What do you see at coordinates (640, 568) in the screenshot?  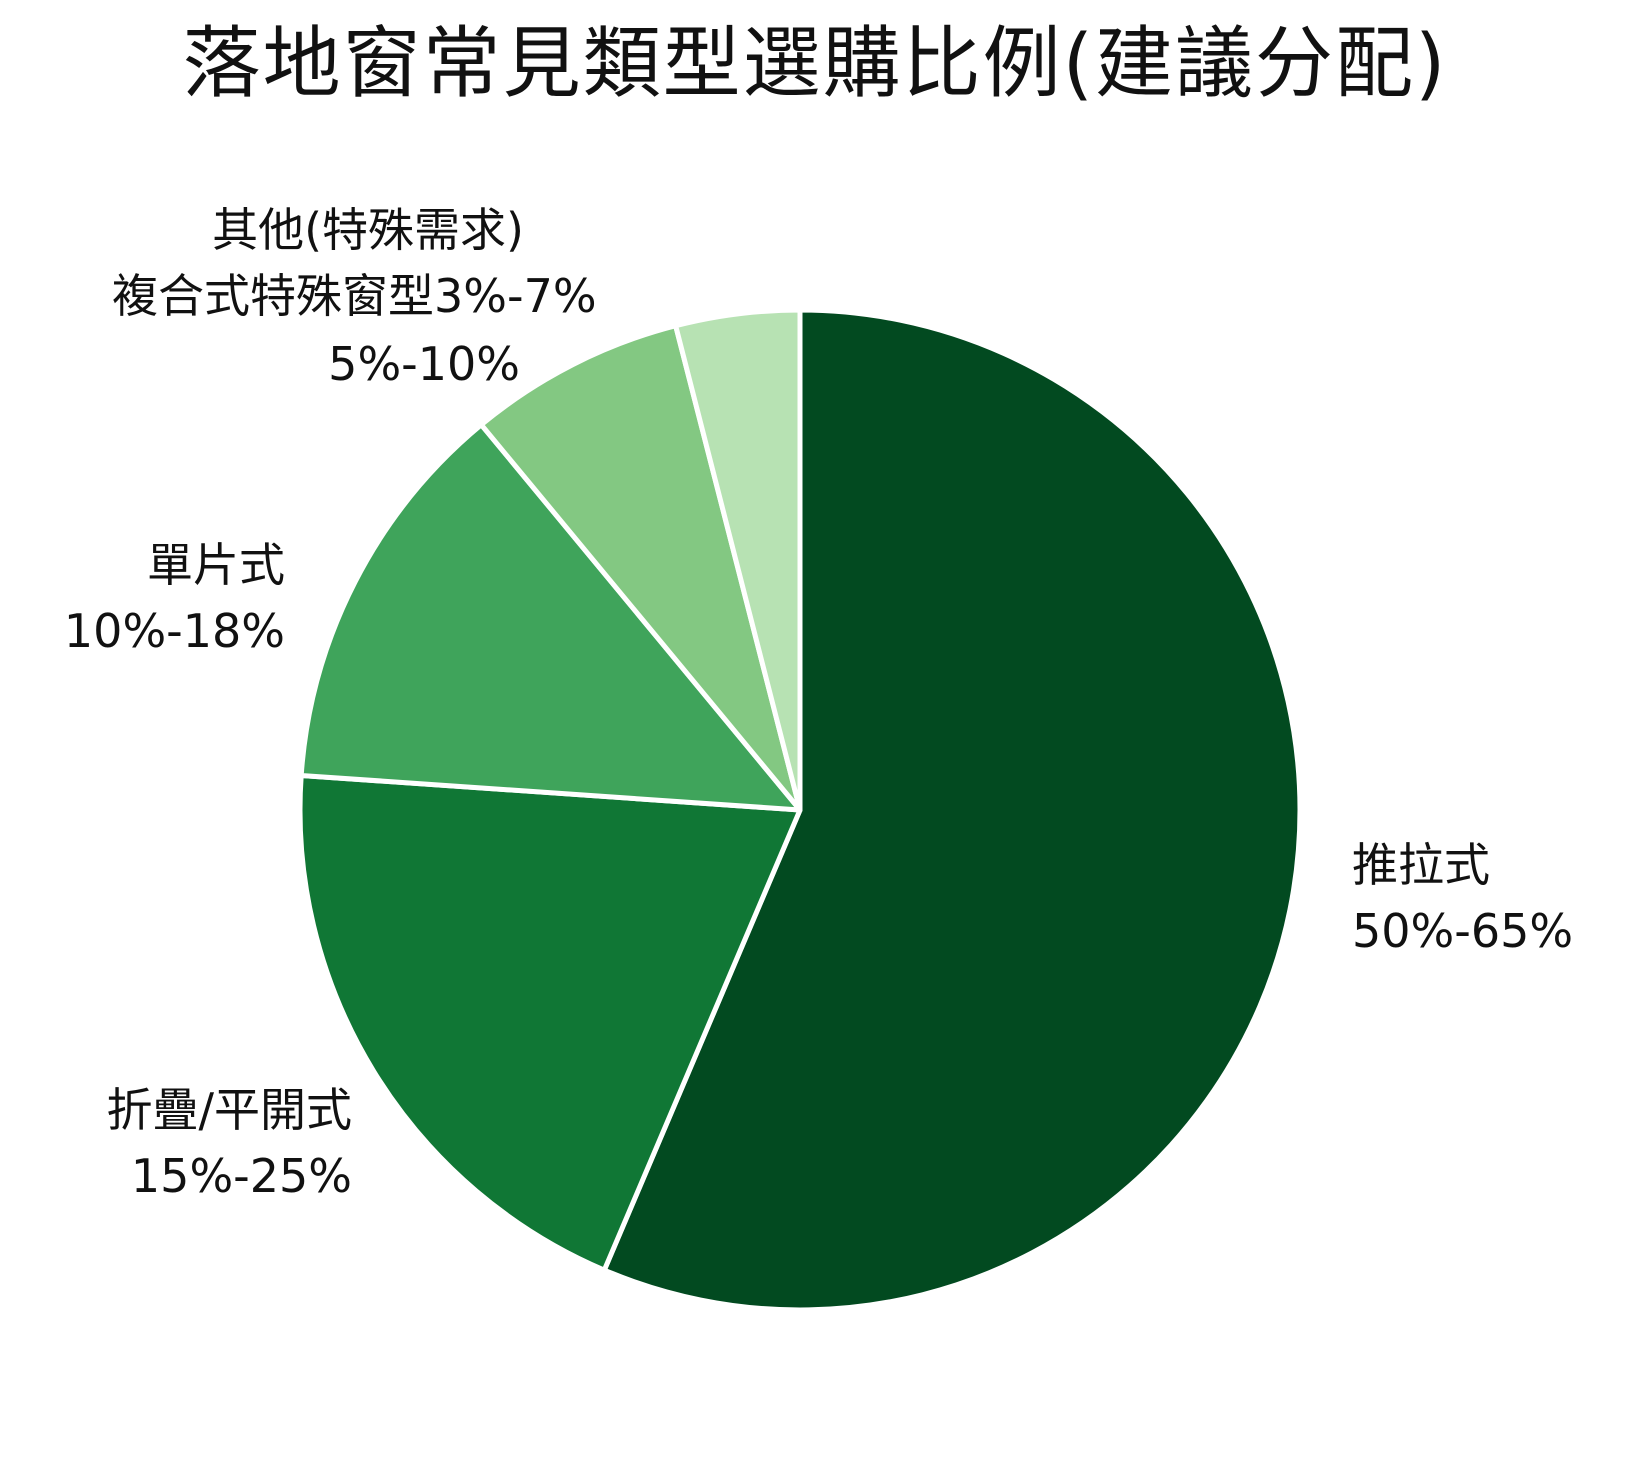 I see `slice-composite` at bounding box center [640, 568].